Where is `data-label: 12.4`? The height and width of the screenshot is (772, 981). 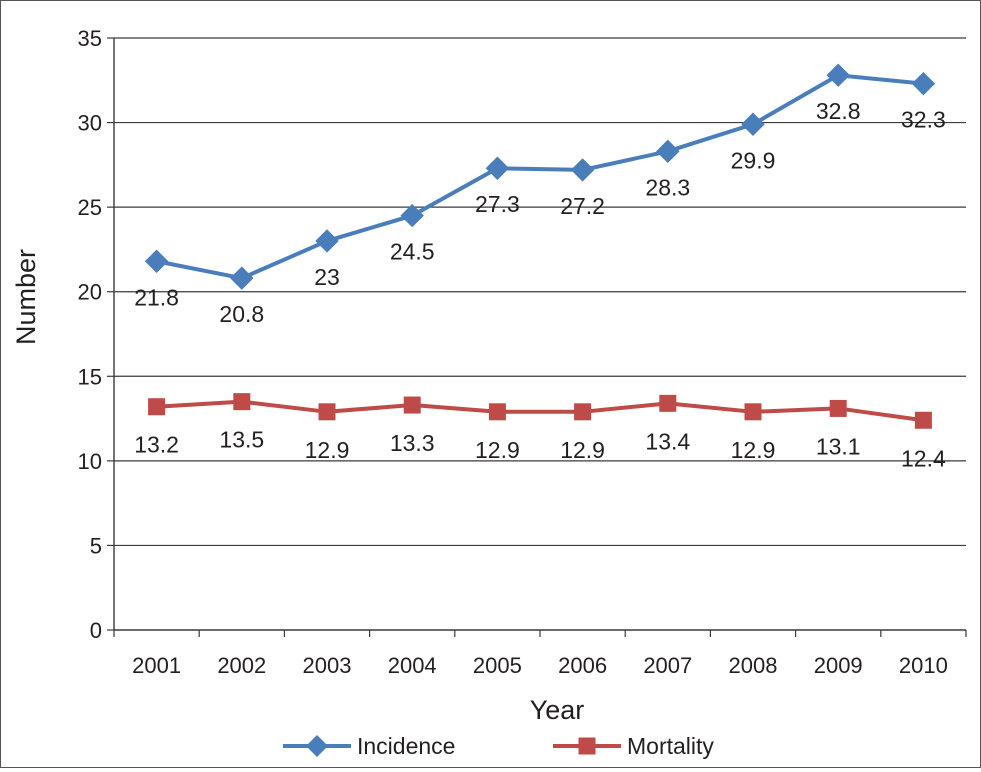 data-label: 12.4 is located at coordinates (923, 458).